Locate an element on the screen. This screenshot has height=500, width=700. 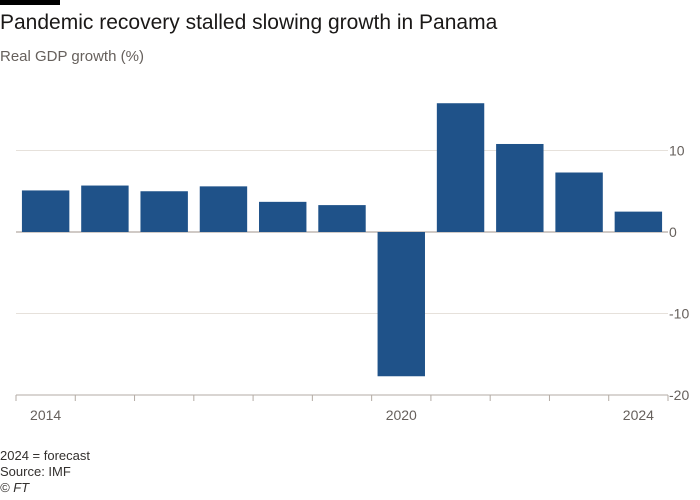
bar-2020 is located at coordinates (401, 304).